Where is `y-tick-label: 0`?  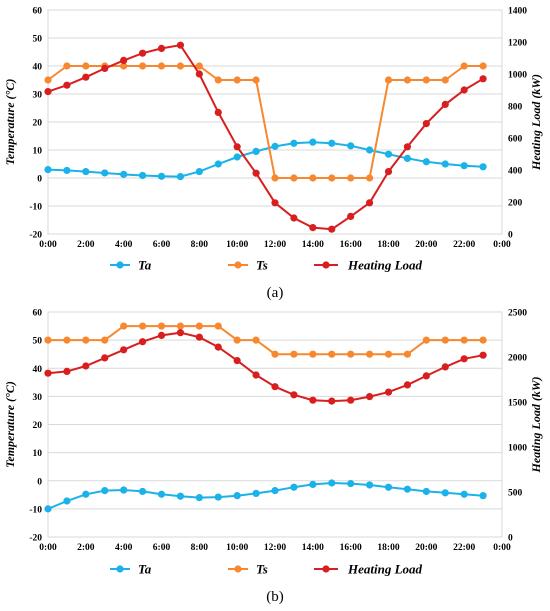
y-tick-label: 0 is located at coordinates (39, 482).